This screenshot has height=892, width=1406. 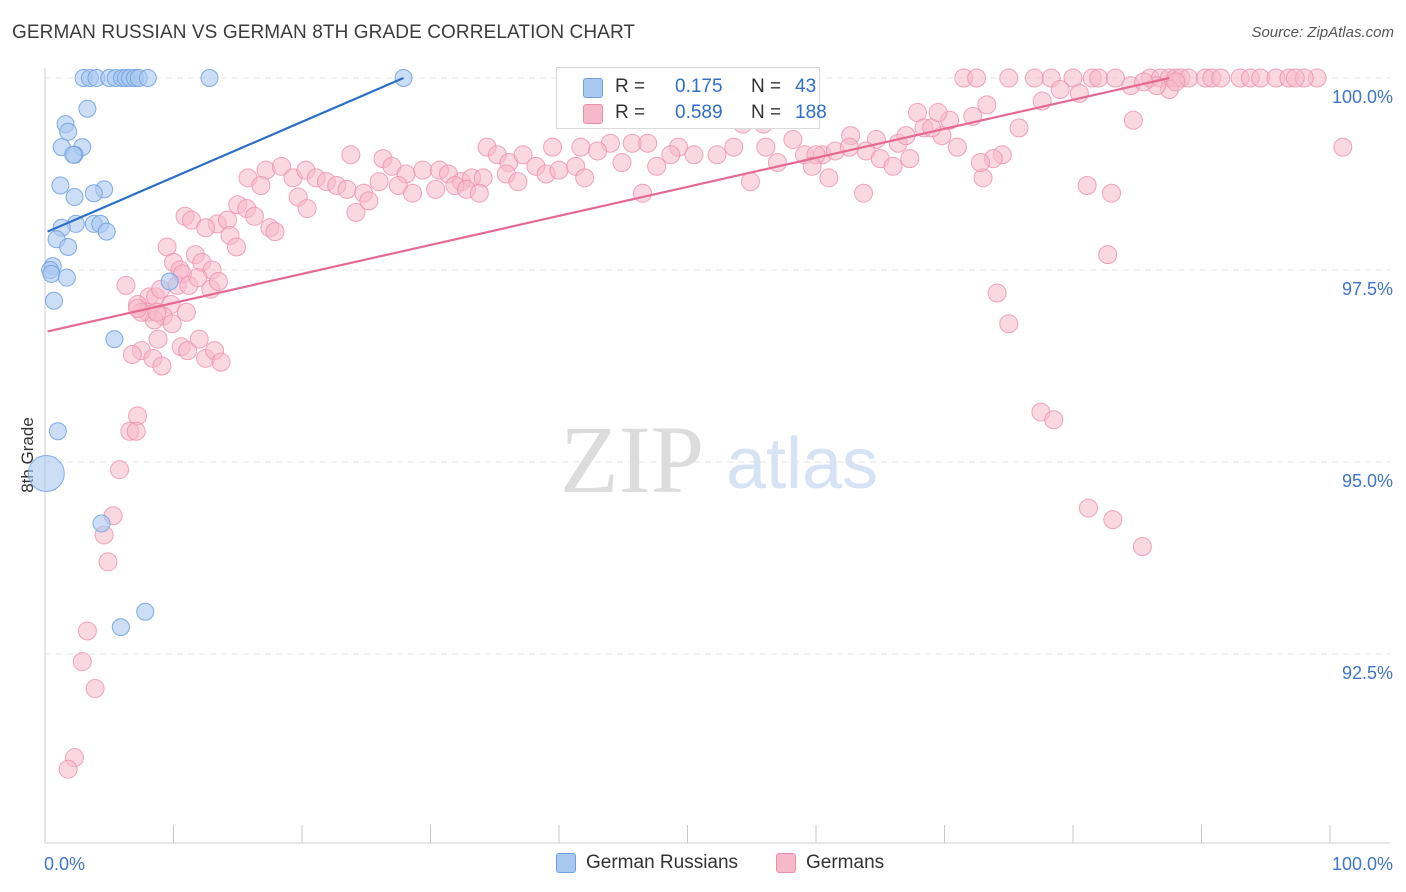 What do you see at coordinates (1362, 864) in the screenshot?
I see `x-tick-label-max: 100.0%` at bounding box center [1362, 864].